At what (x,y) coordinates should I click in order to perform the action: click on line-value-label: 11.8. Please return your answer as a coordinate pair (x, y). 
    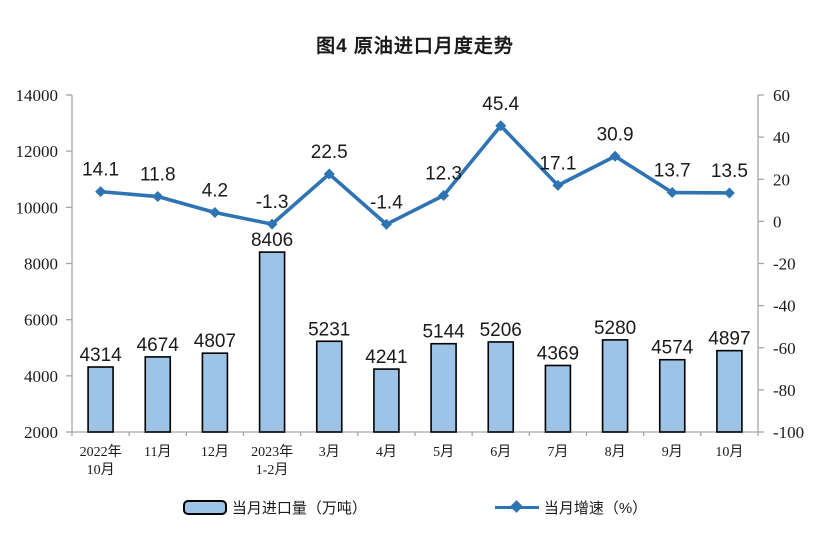
    Looking at the image, I should click on (158, 175).